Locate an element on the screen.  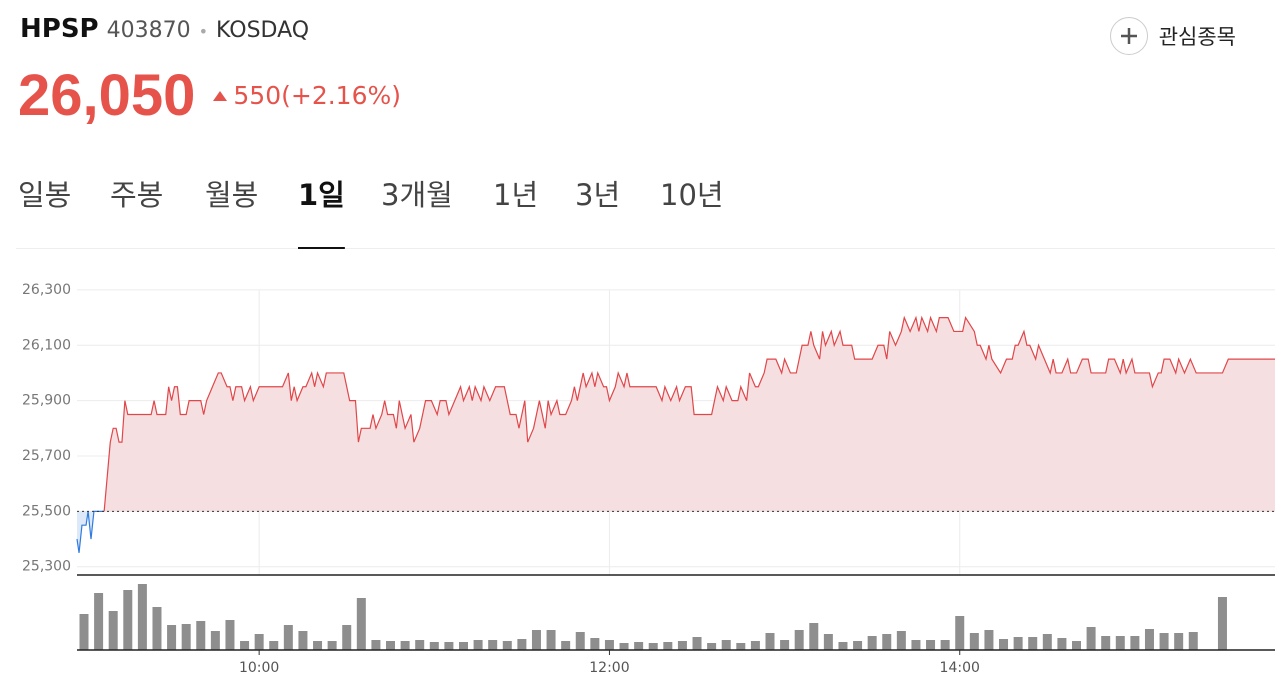
x-tick-label: 14:00 is located at coordinates (960, 668).